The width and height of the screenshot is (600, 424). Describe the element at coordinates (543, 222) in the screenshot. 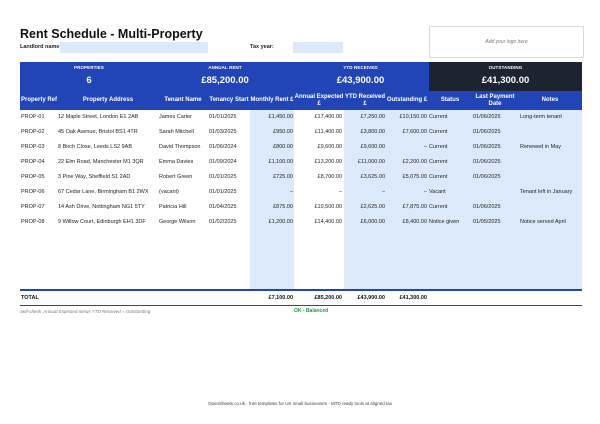

I see `cell-notes: Notice served April` at that location.